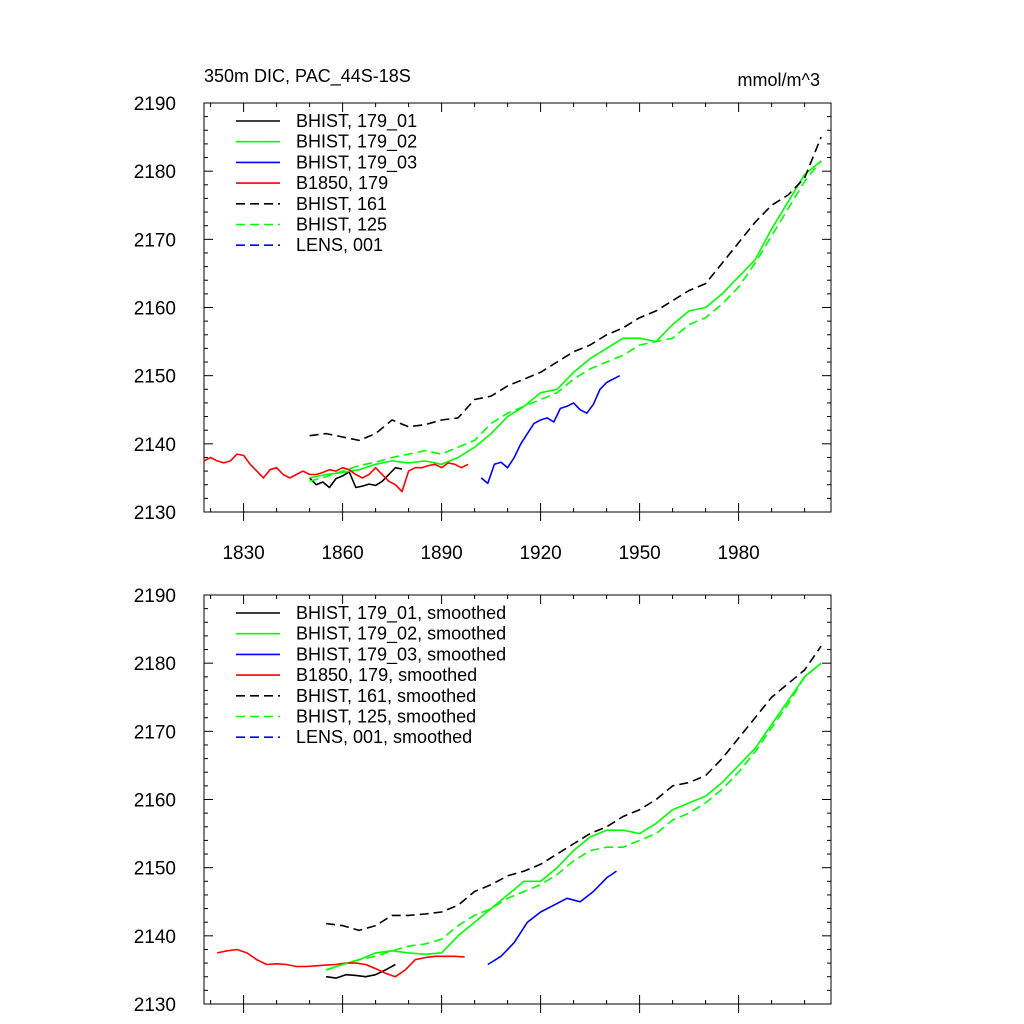 Image resolution: width=1024 pixels, height=1024 pixels. Describe the element at coordinates (386, 675) in the screenshot. I see `legend-label: B1850, 179, smoothed` at that location.